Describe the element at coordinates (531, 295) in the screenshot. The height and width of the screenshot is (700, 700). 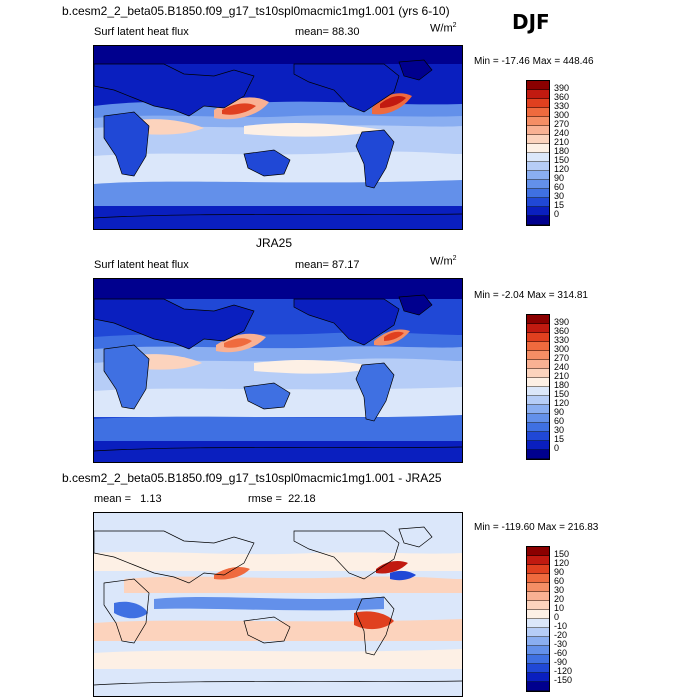
I see `panel2-minmax: Min = -2.04 Max = 314.81` at that location.